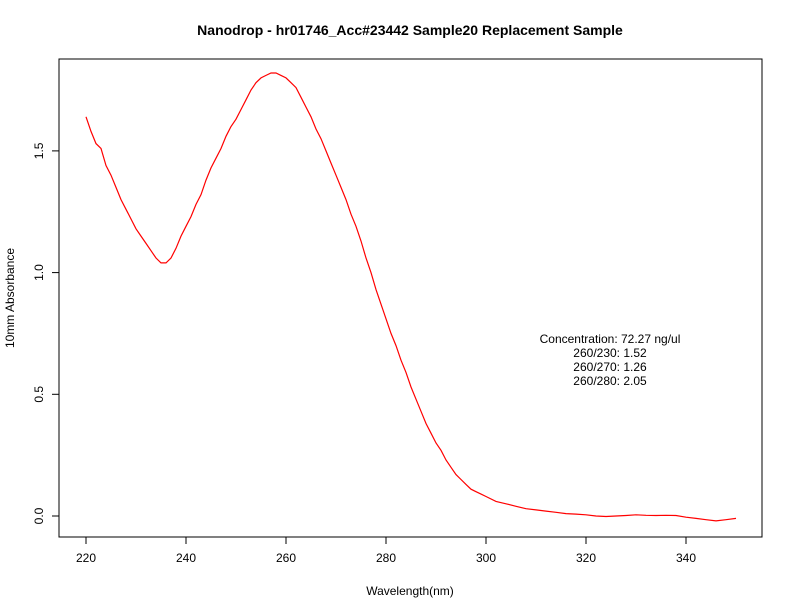 The height and width of the screenshot is (612, 792). Describe the element at coordinates (39, 272) in the screenshot. I see `y-tick-label: 1.0` at that location.